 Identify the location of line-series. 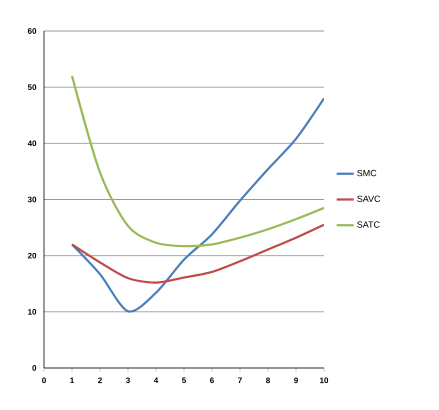
(197, 254).